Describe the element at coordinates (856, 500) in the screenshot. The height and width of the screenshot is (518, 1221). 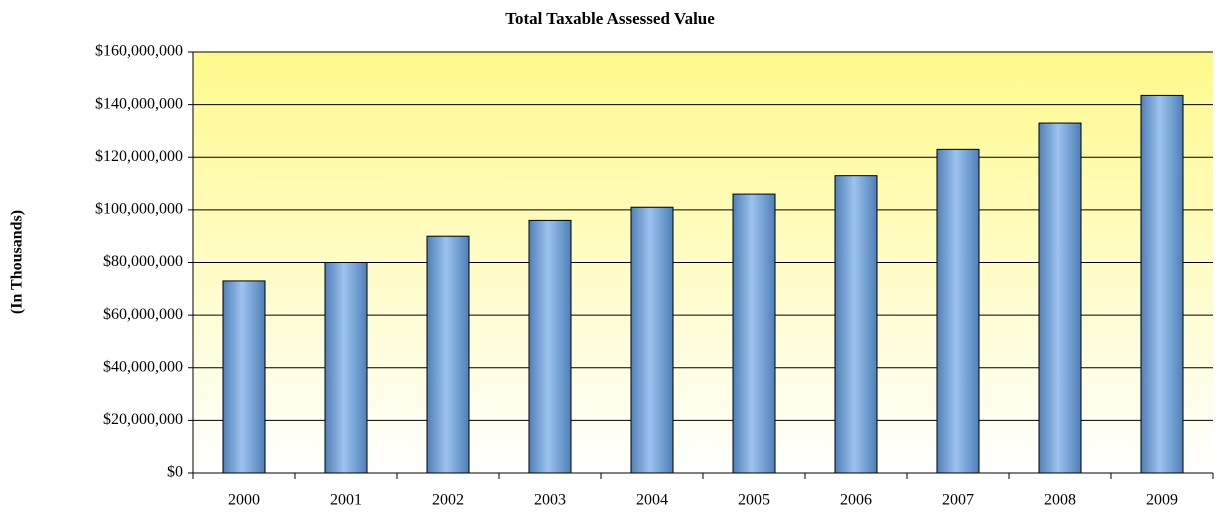
I see `x-tick-label: 2006` at that location.